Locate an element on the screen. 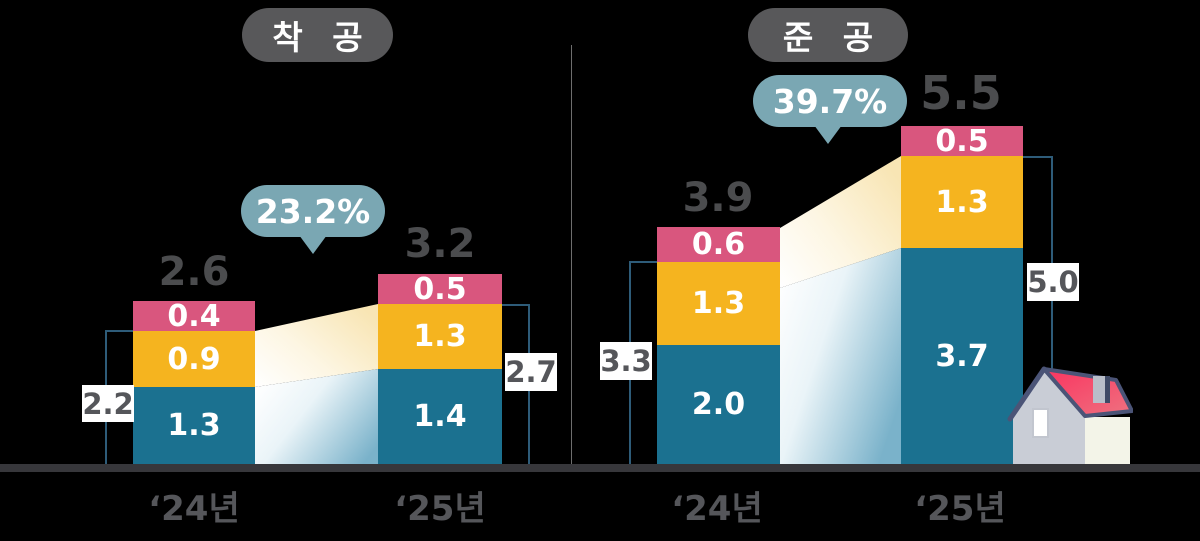 This screenshot has width=1200, height=541. start-25-segment-teal: 1.4 is located at coordinates (440, 416).